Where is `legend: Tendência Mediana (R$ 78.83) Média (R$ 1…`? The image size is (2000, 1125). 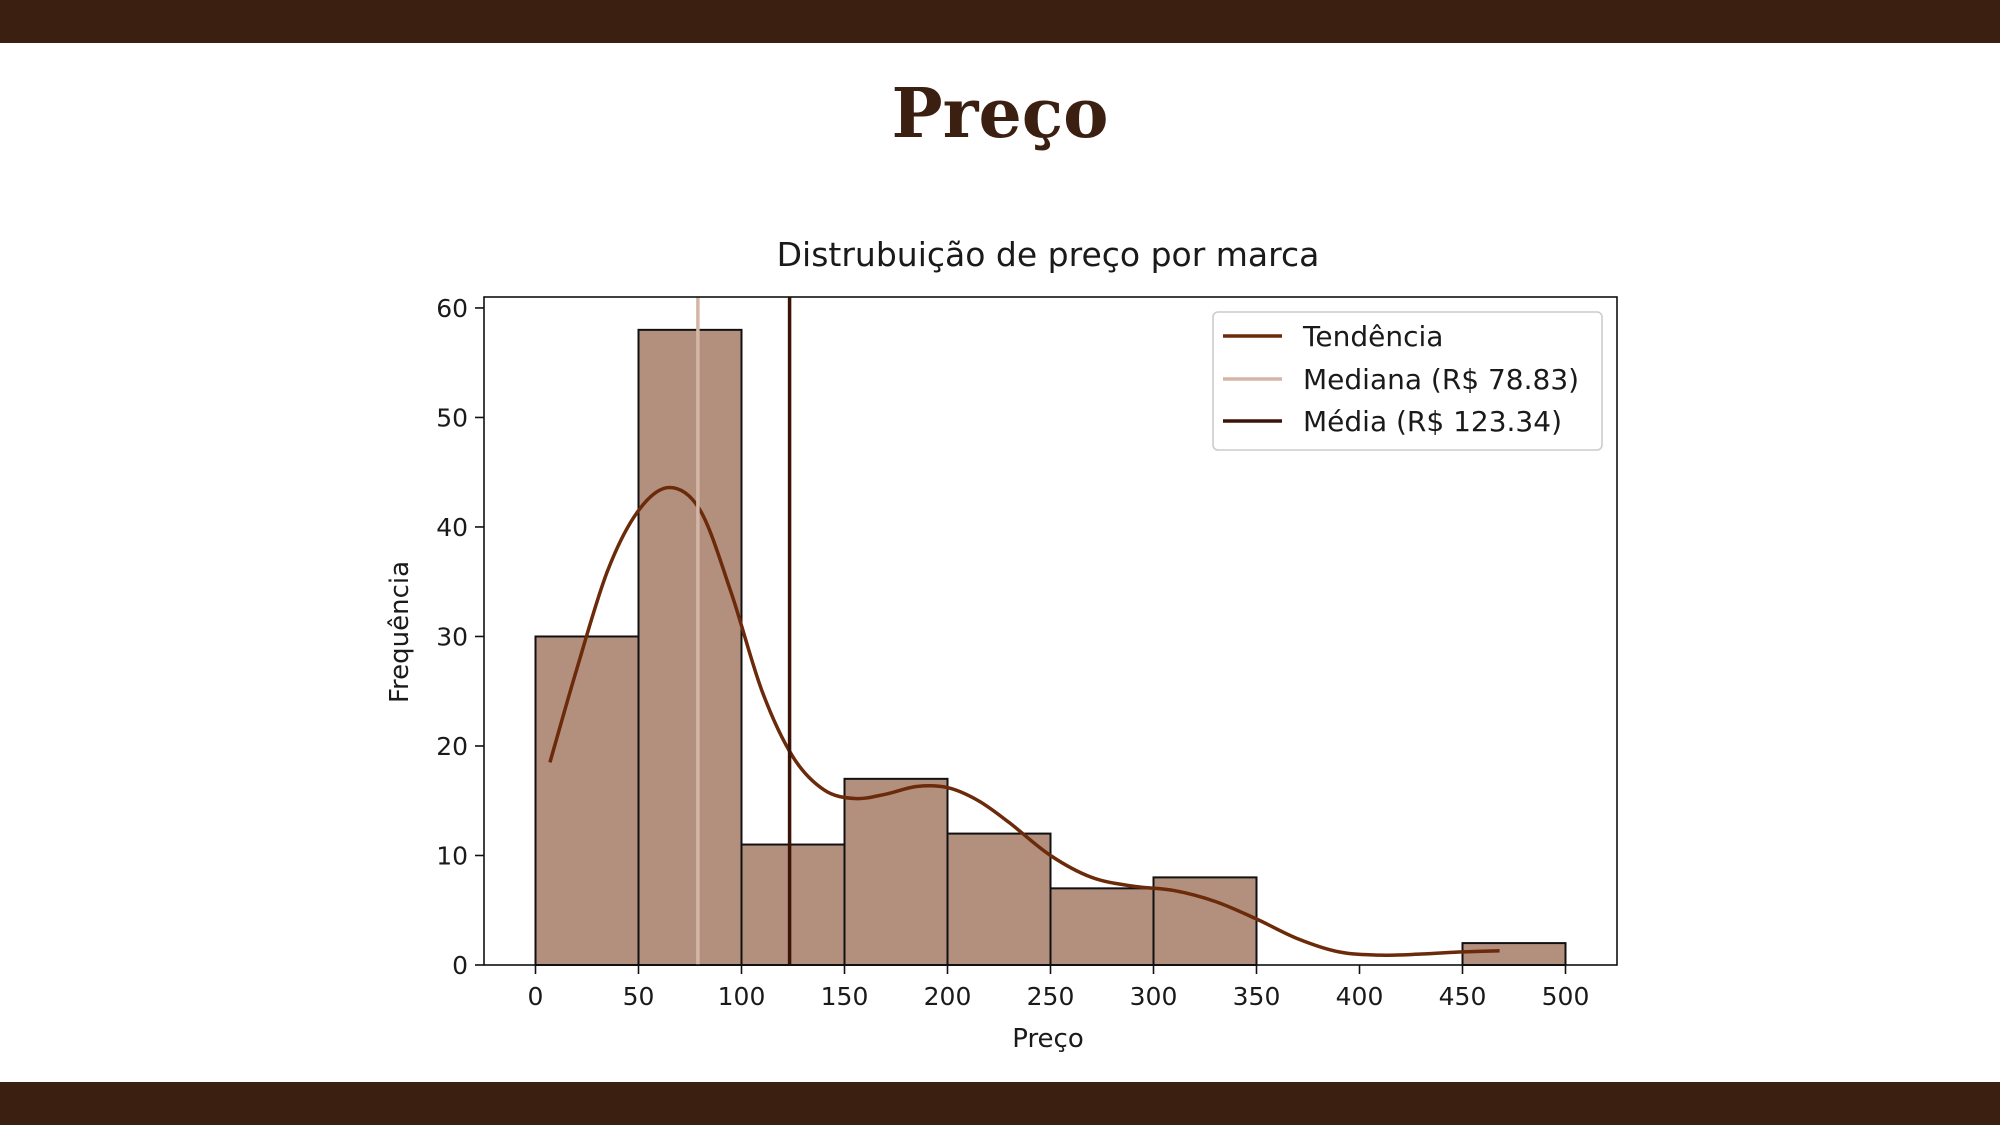
legend: Tendência Mediana (R$ 78.83) Média (R$ 1… is located at coordinates (1407, 381).